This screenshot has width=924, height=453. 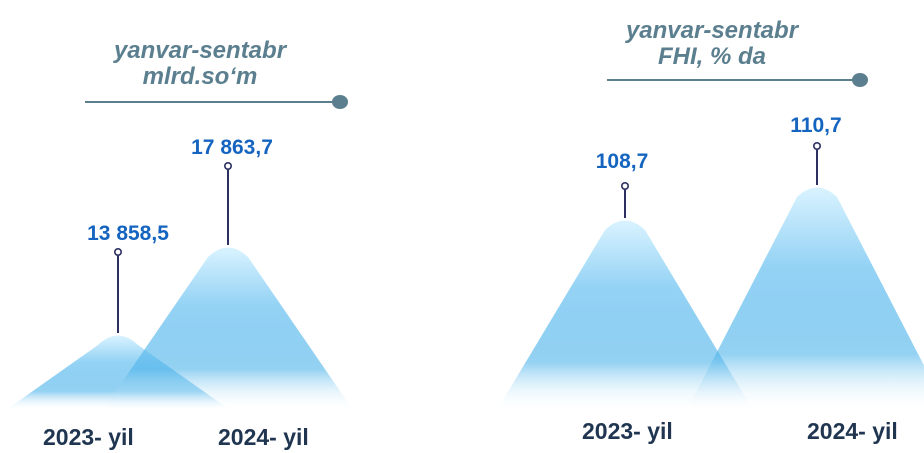 I want to click on data-label-2024: 110,7, so click(x=816, y=125).